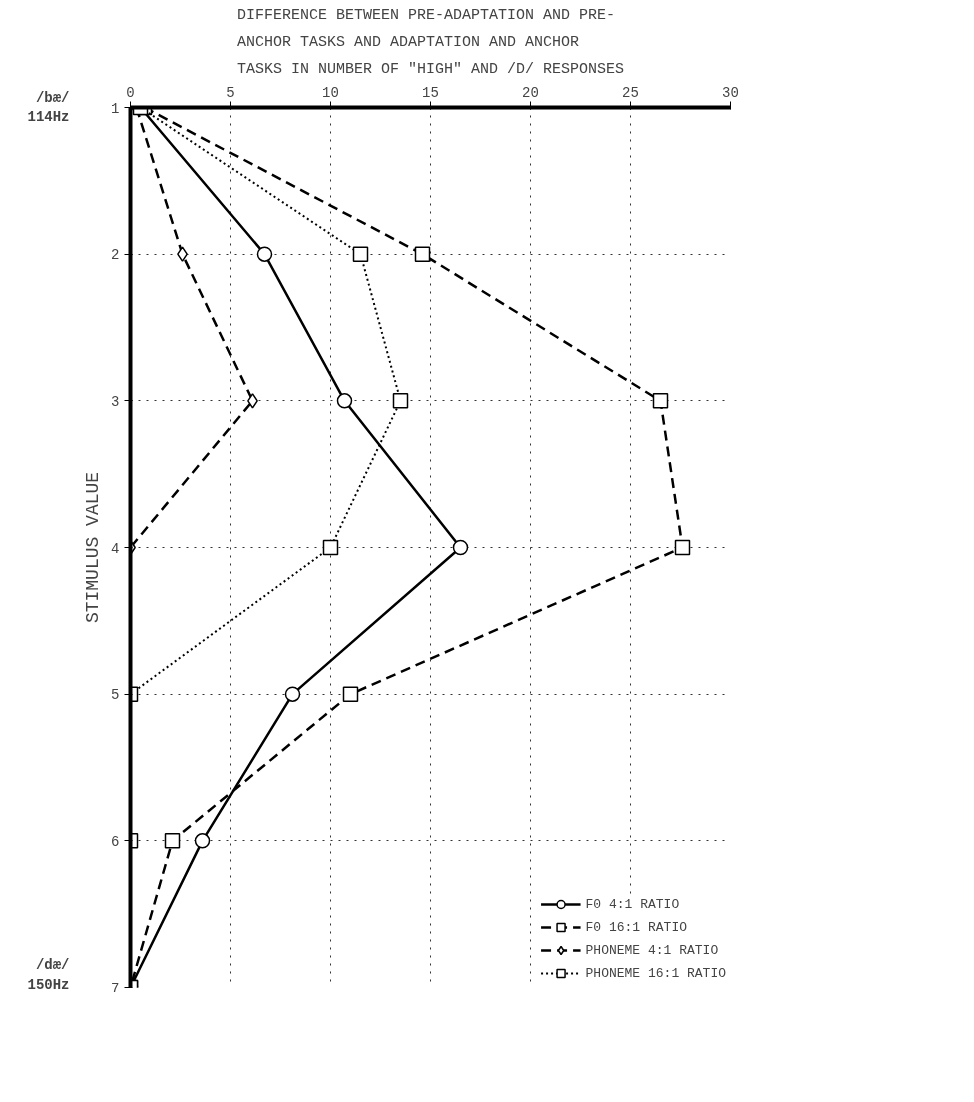 The image size is (974, 1102). What do you see at coordinates (530, 92) in the screenshot?
I see `x-tick-label: 20` at bounding box center [530, 92].